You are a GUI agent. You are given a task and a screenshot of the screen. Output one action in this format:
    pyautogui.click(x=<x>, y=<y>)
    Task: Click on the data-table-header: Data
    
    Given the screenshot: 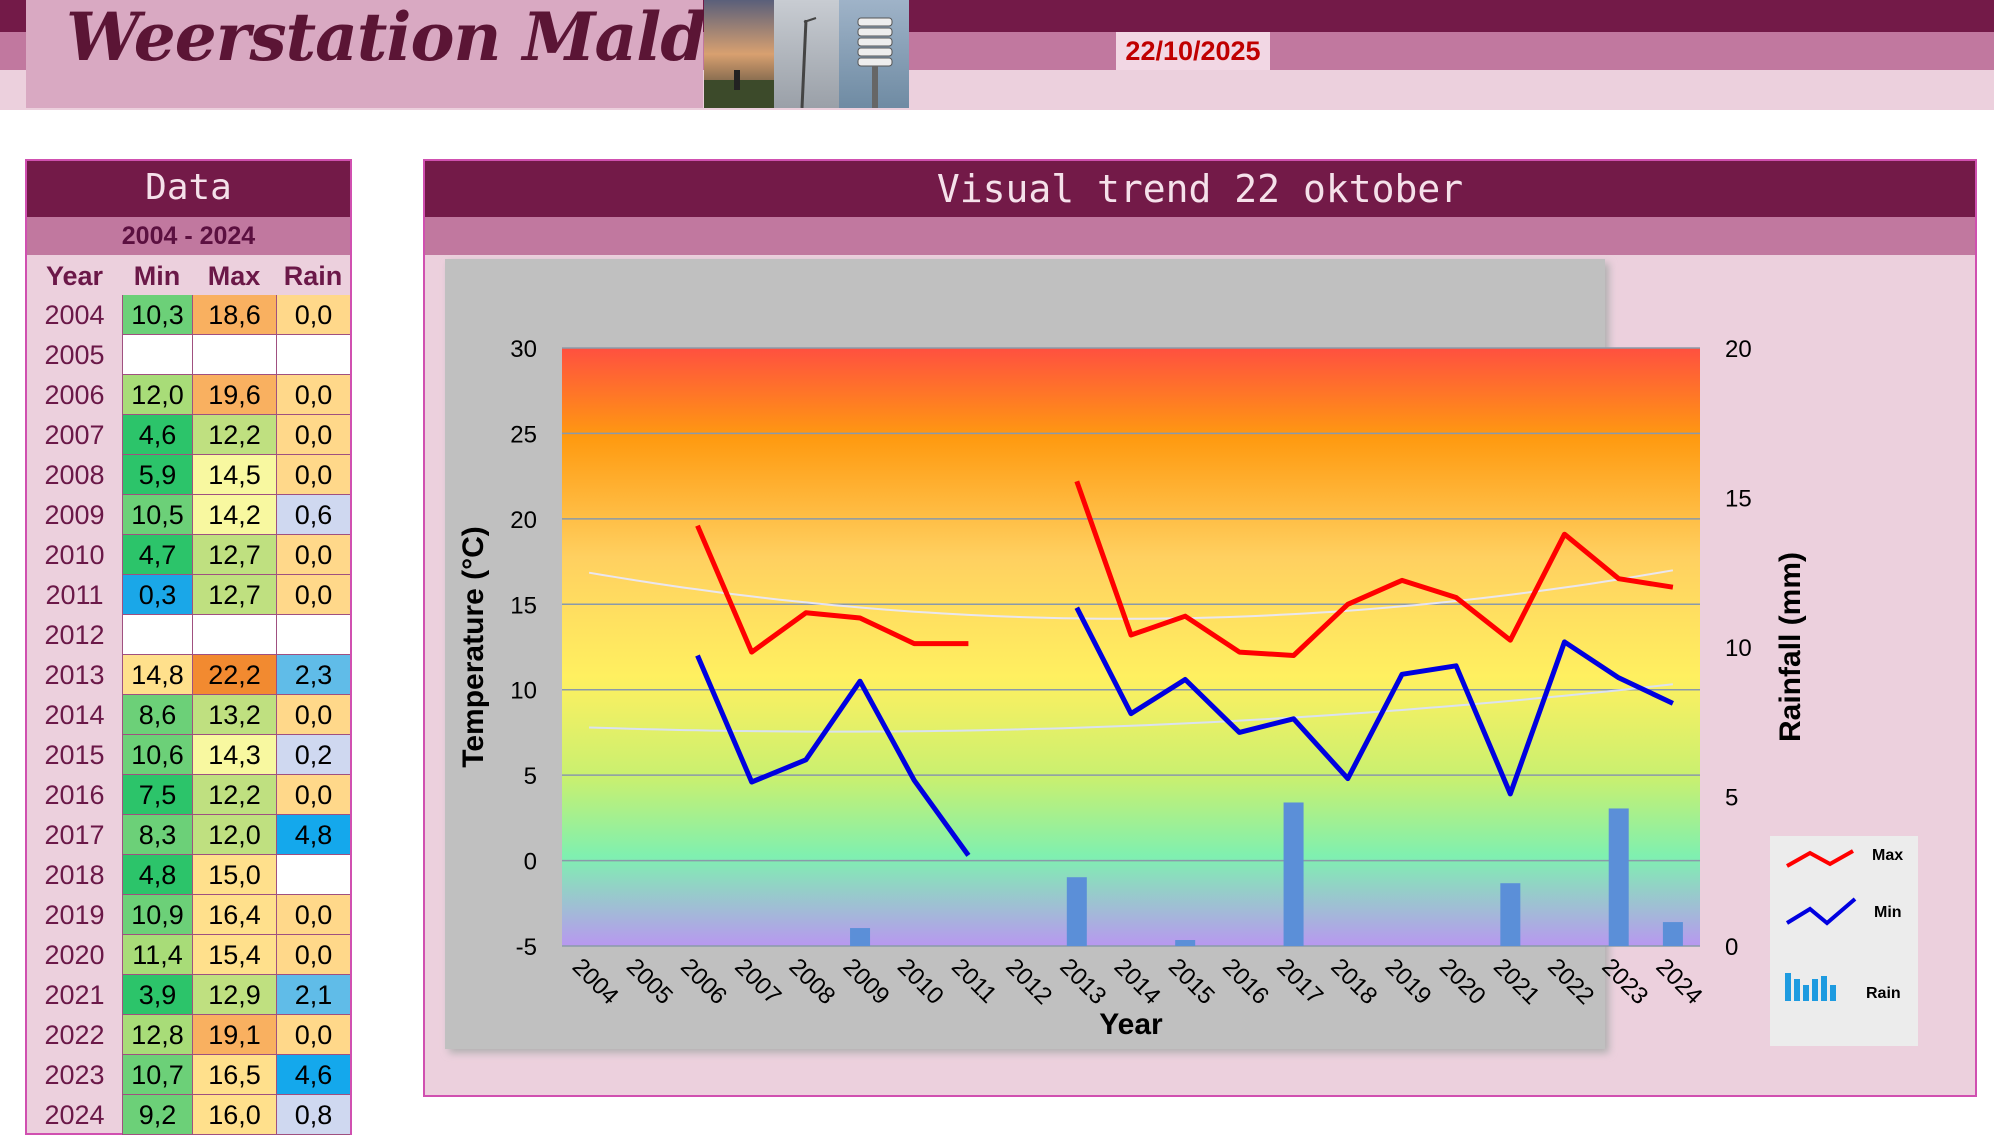 What is the action you would take?
    pyautogui.click(x=188, y=189)
    